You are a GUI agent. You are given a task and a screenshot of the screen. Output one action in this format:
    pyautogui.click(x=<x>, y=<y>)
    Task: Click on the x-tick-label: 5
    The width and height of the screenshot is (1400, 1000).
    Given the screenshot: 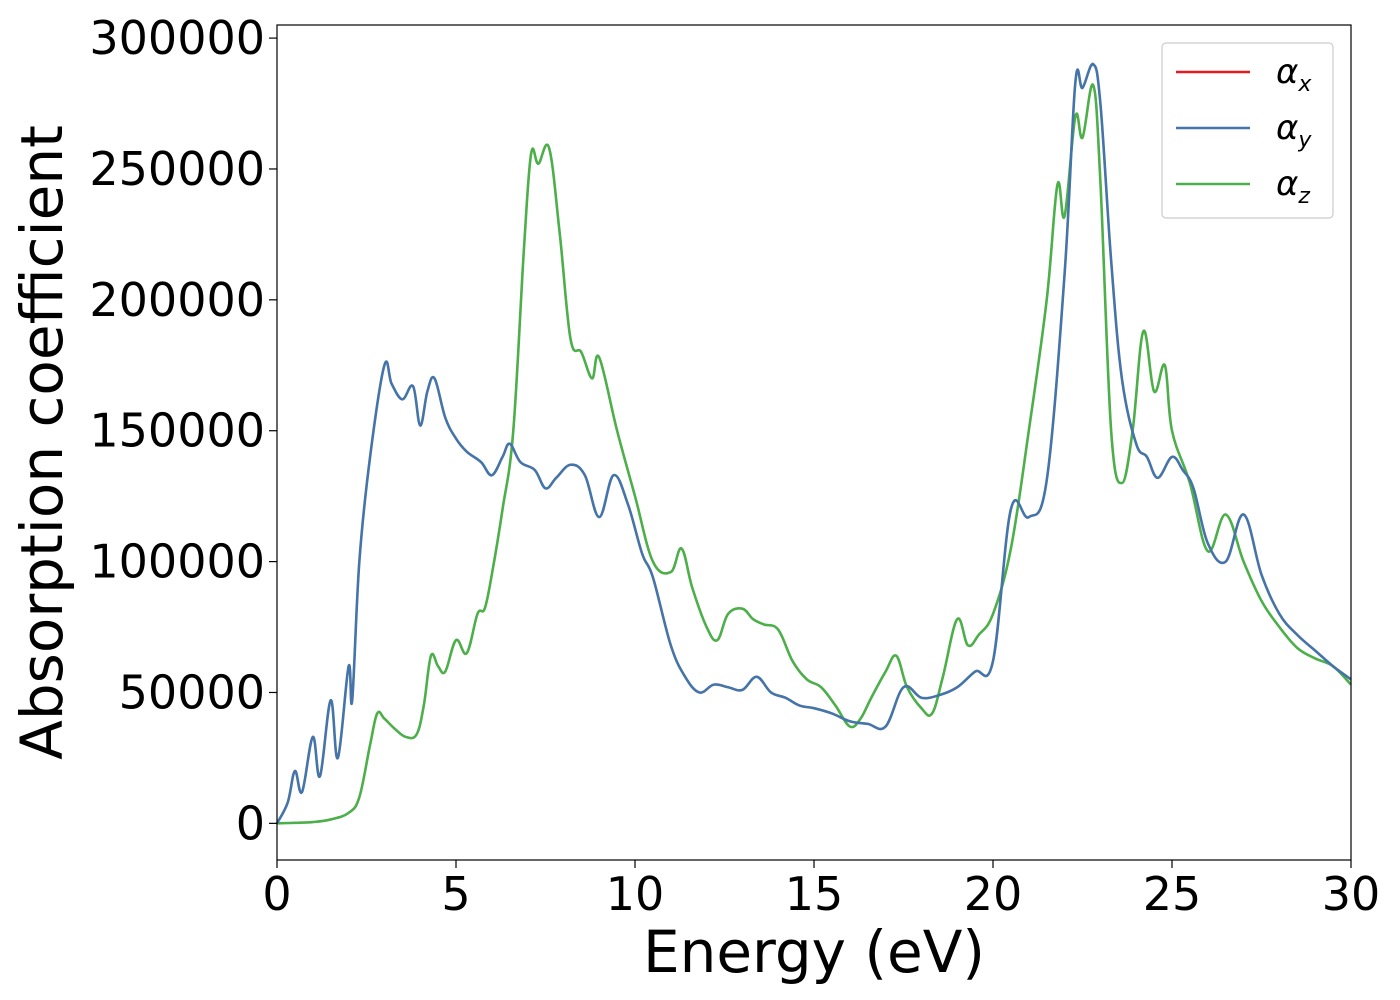 What is the action you would take?
    pyautogui.click(x=455, y=894)
    